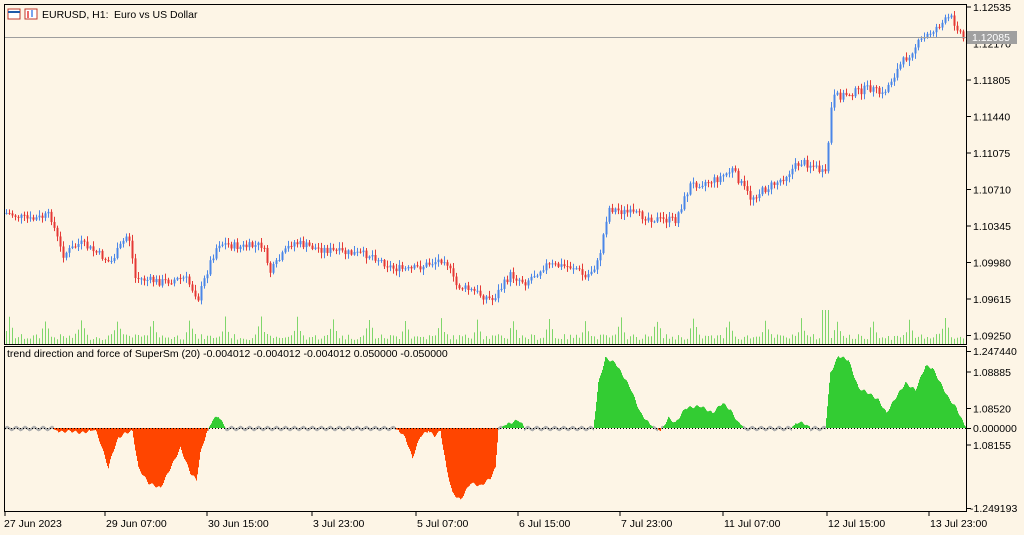  What do you see at coordinates (31, 14) in the screenshot?
I see `chart-icon` at bounding box center [31, 14].